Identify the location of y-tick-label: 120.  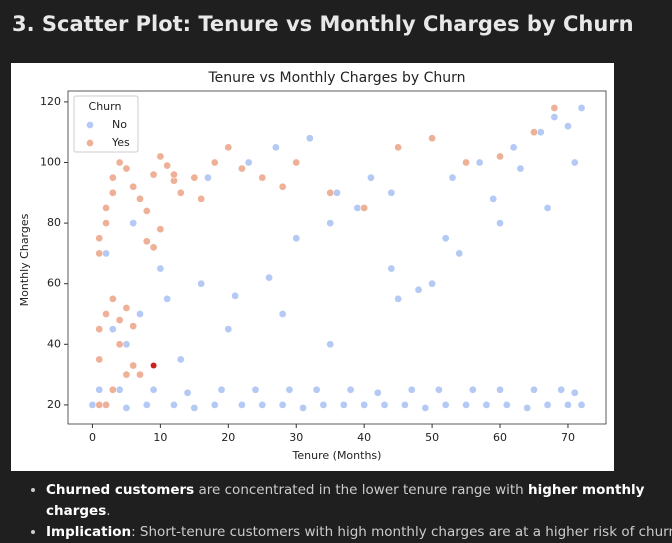
(50, 101).